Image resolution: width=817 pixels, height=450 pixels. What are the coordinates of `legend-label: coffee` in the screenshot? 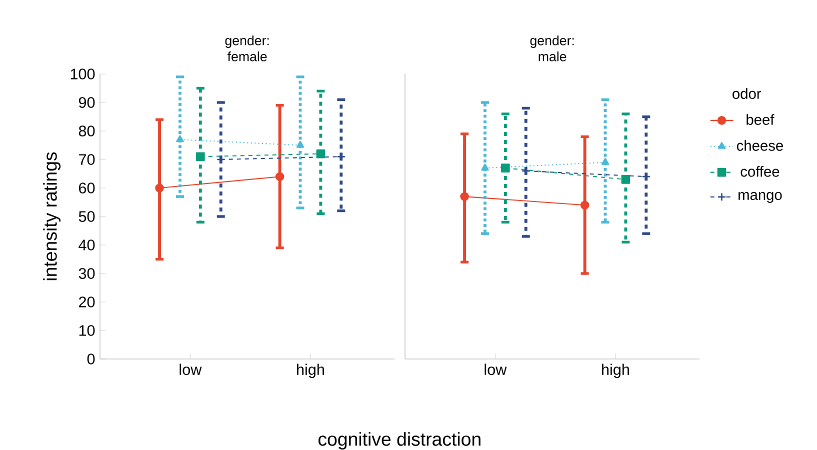 It's located at (760, 171).